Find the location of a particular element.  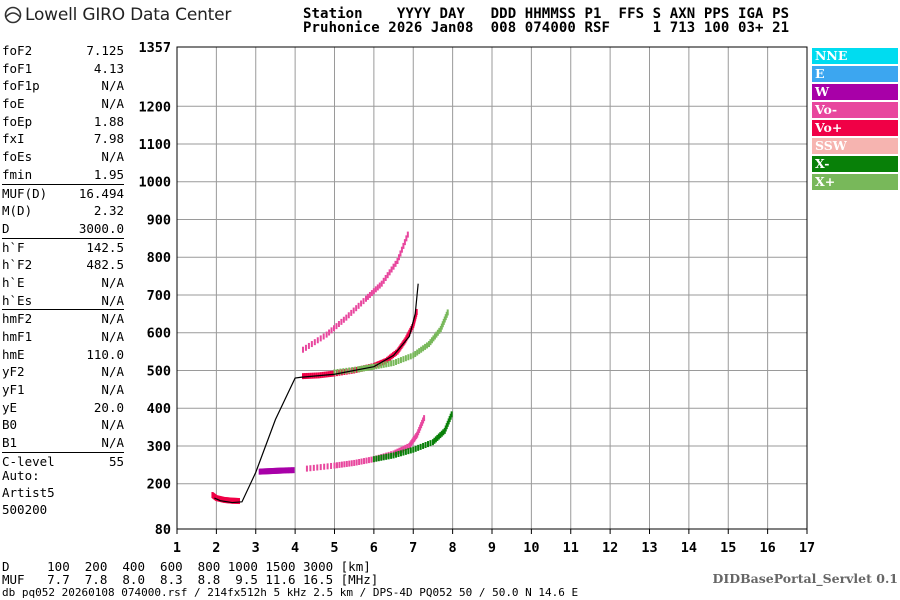

param-row: hmF2 N/A is located at coordinates (63, 318).